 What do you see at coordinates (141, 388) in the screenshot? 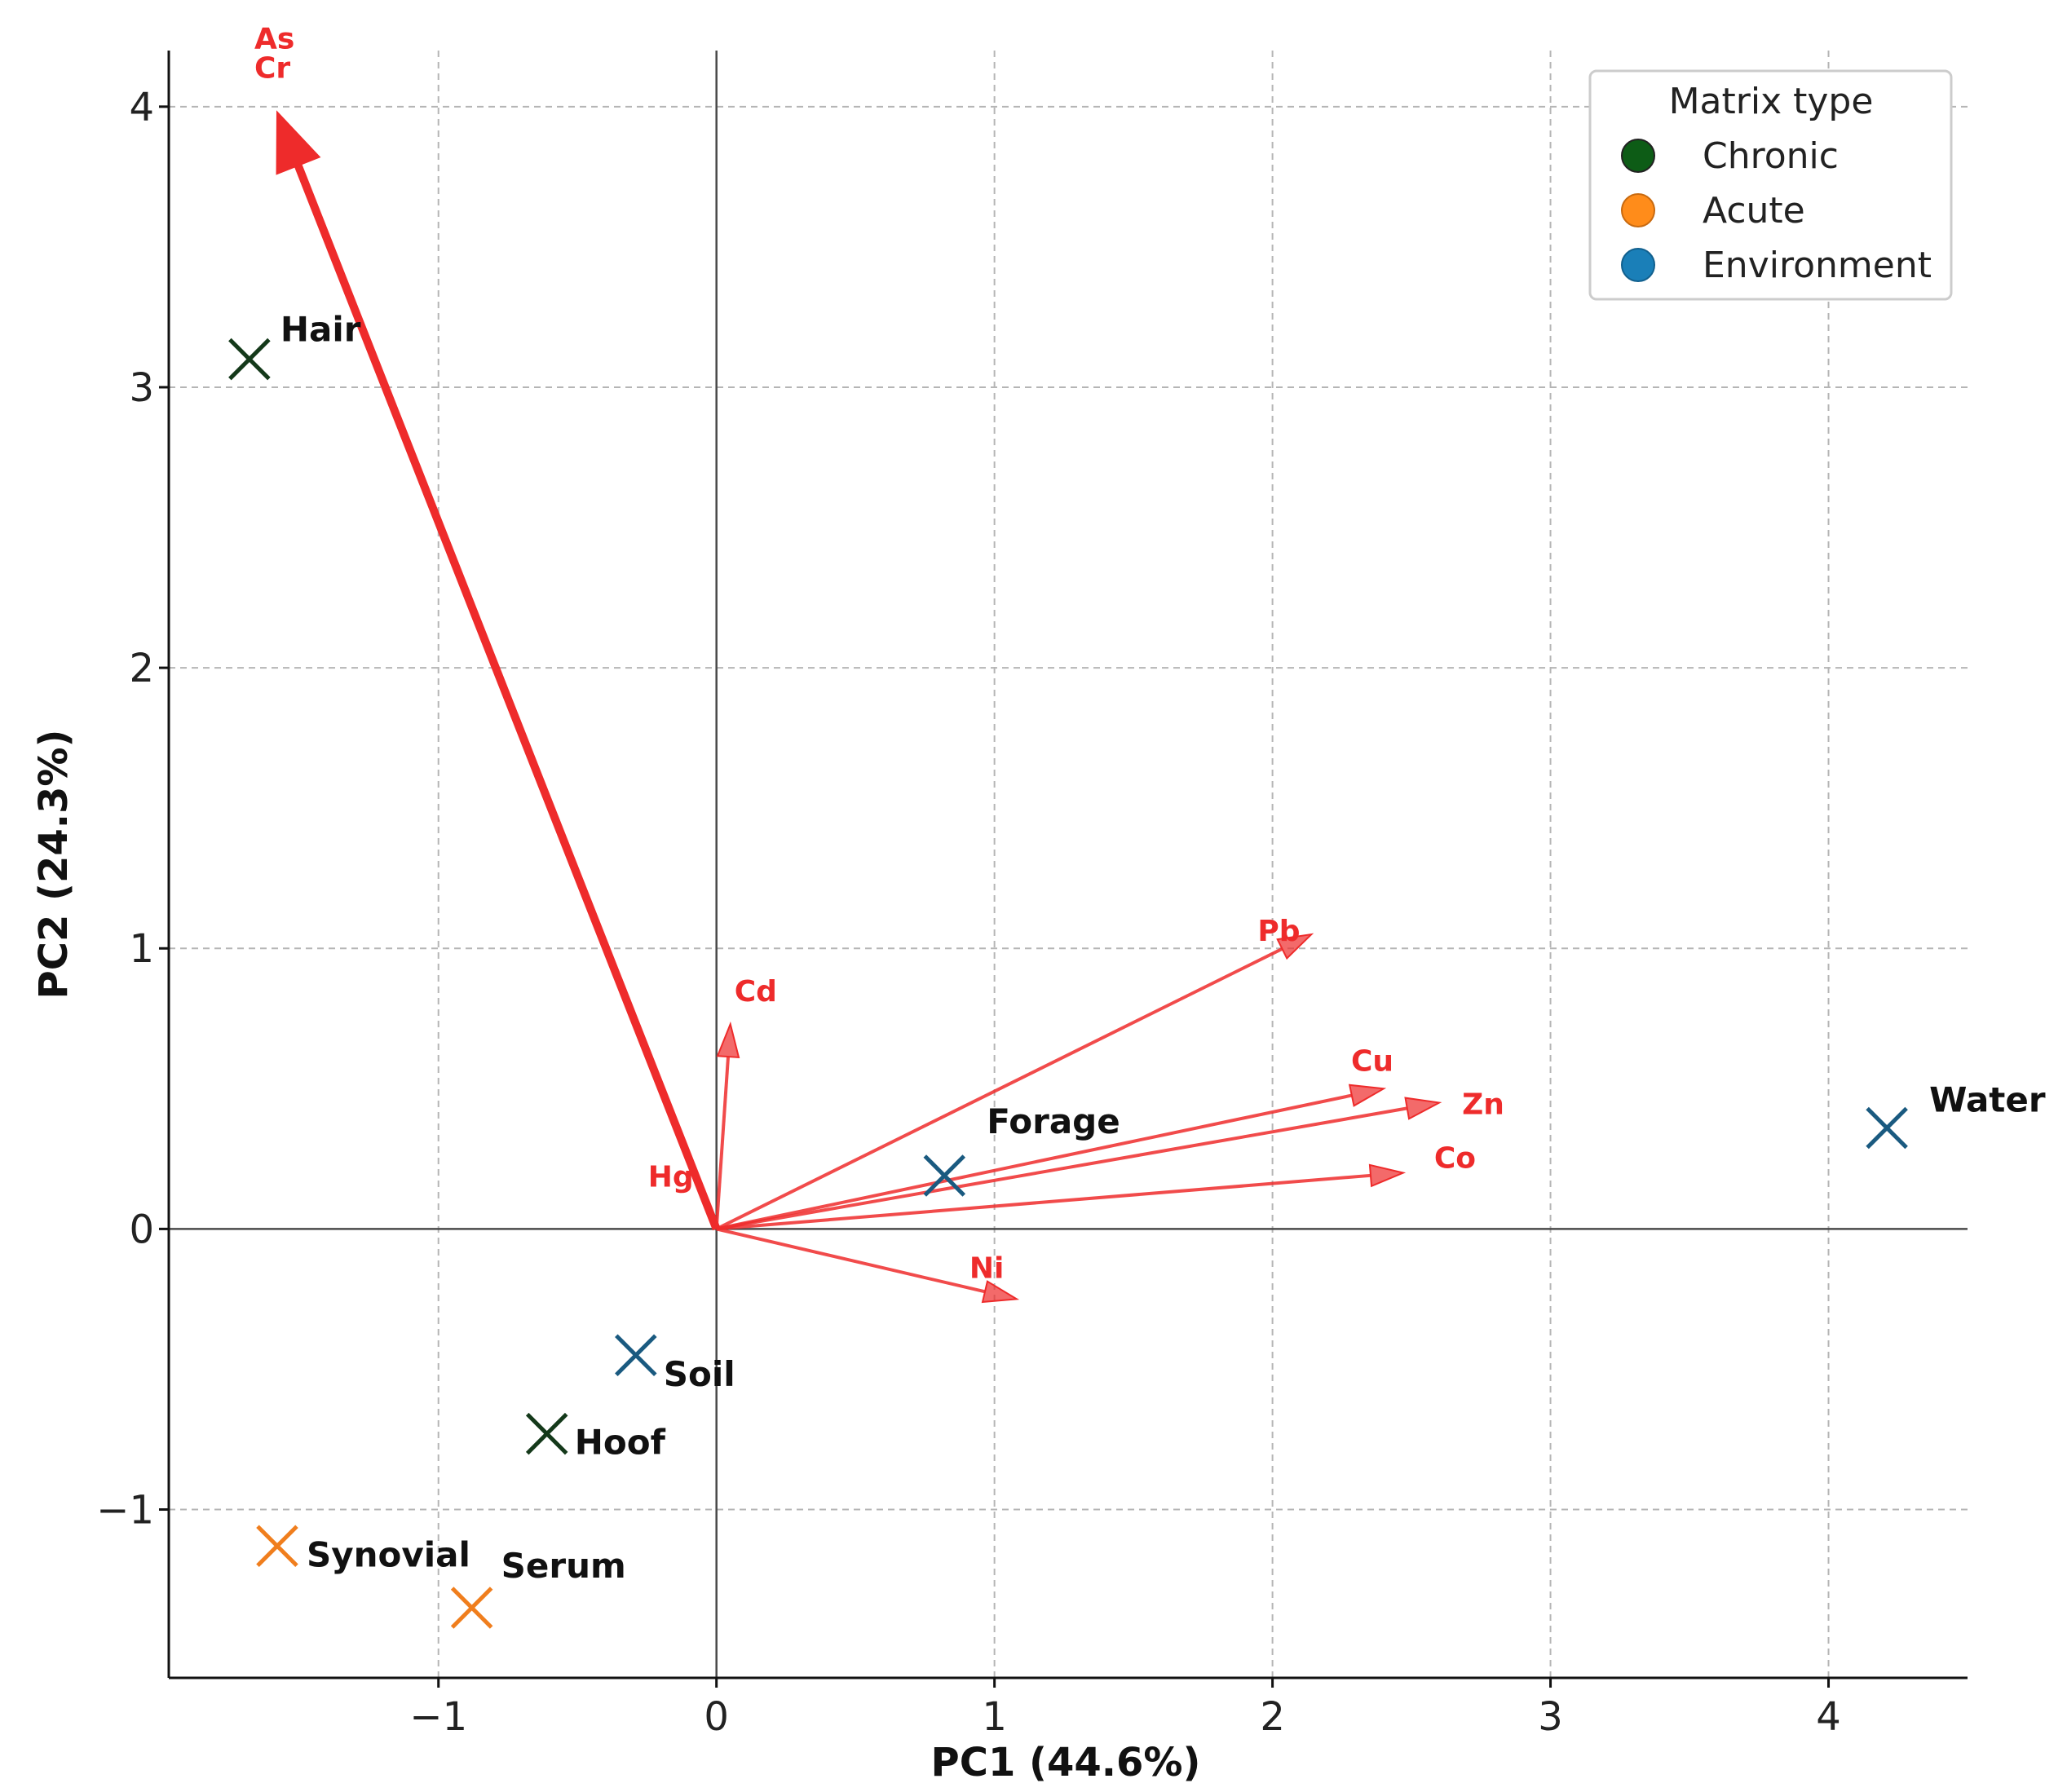
I see `y-tick-label: 3` at bounding box center [141, 388].